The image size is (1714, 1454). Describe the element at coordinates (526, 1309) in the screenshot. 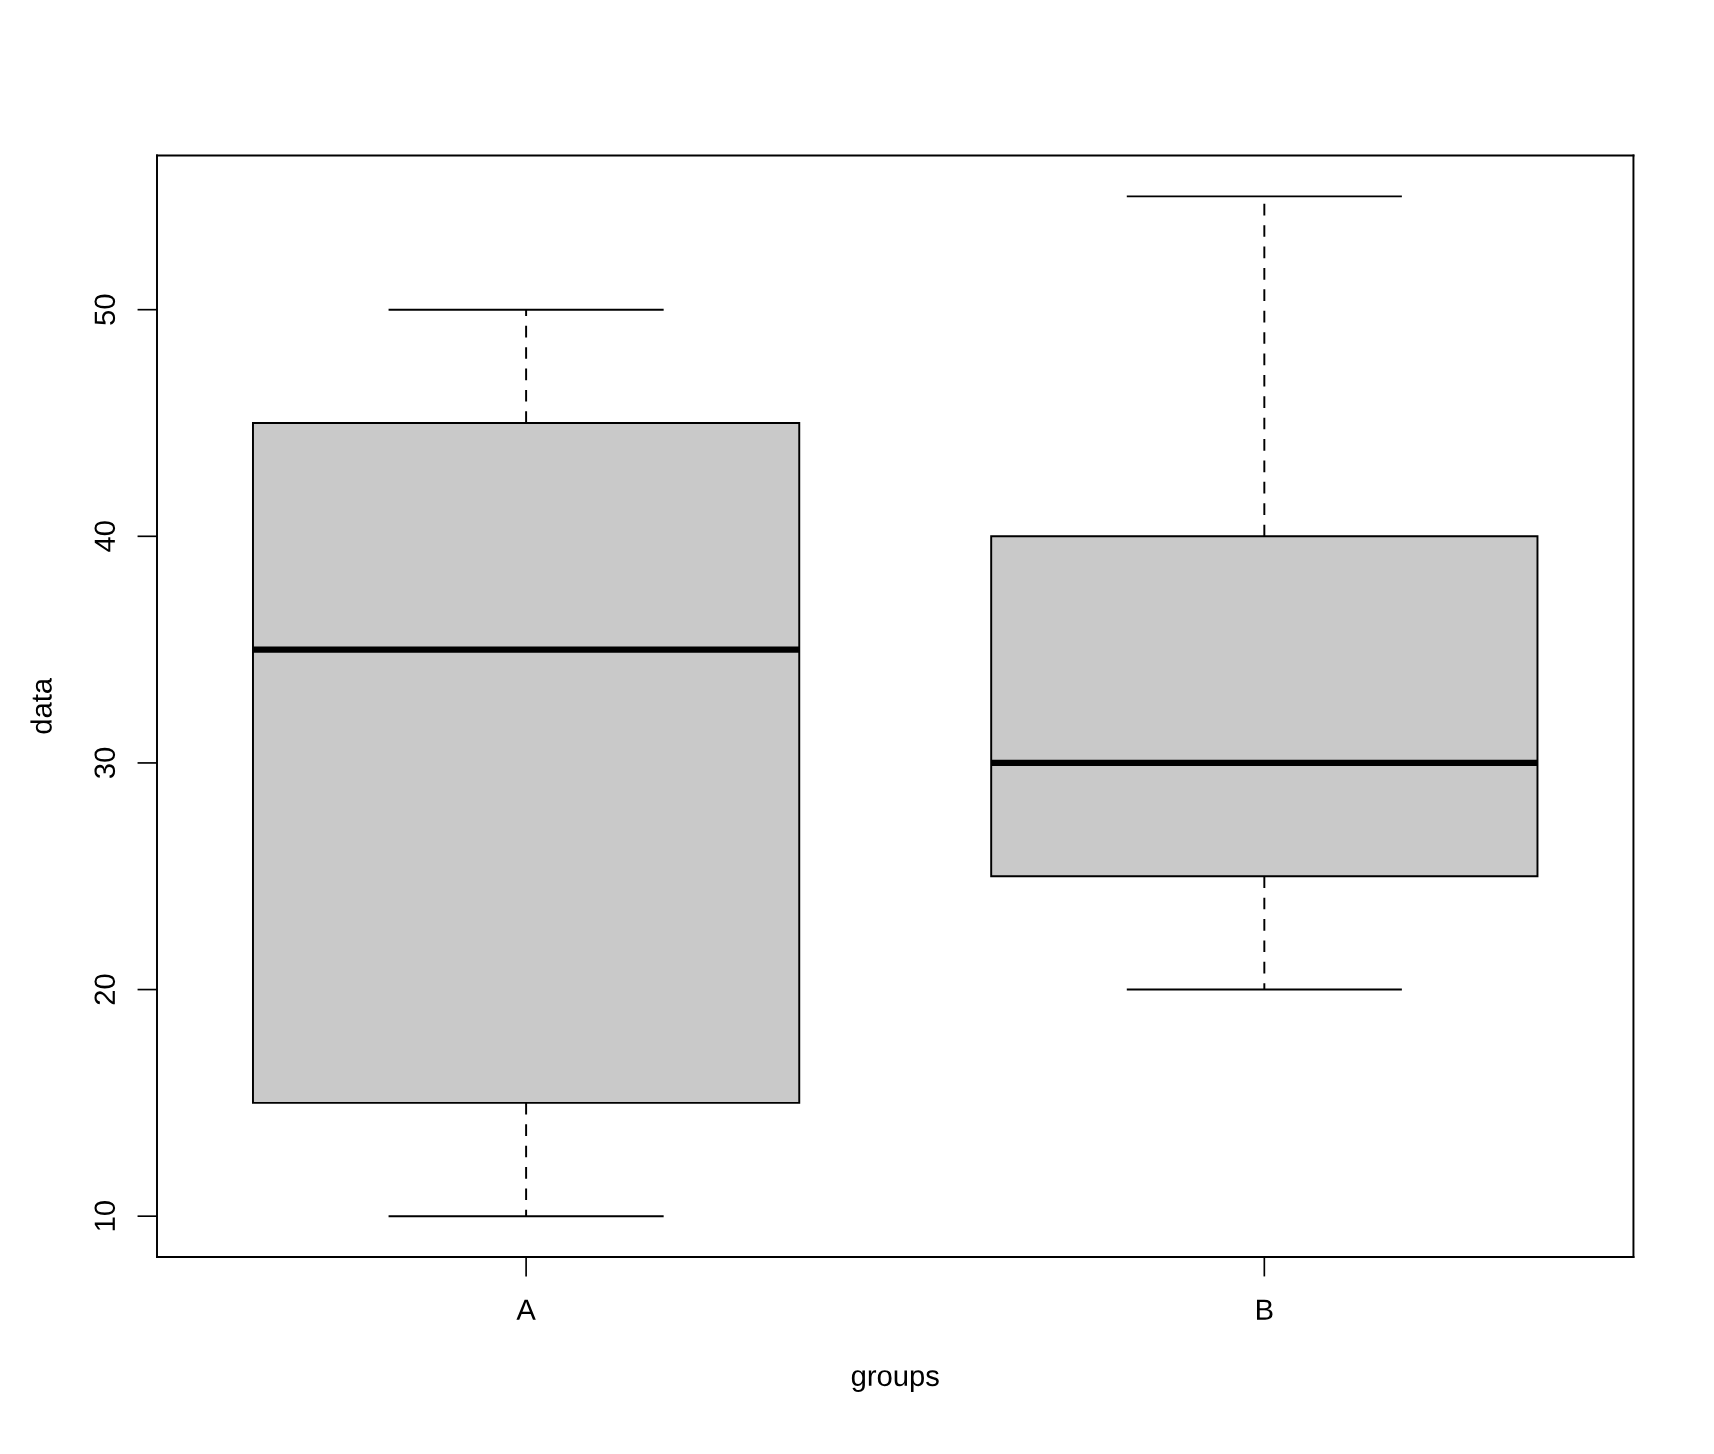

I see `x-tick-label: A` at that location.